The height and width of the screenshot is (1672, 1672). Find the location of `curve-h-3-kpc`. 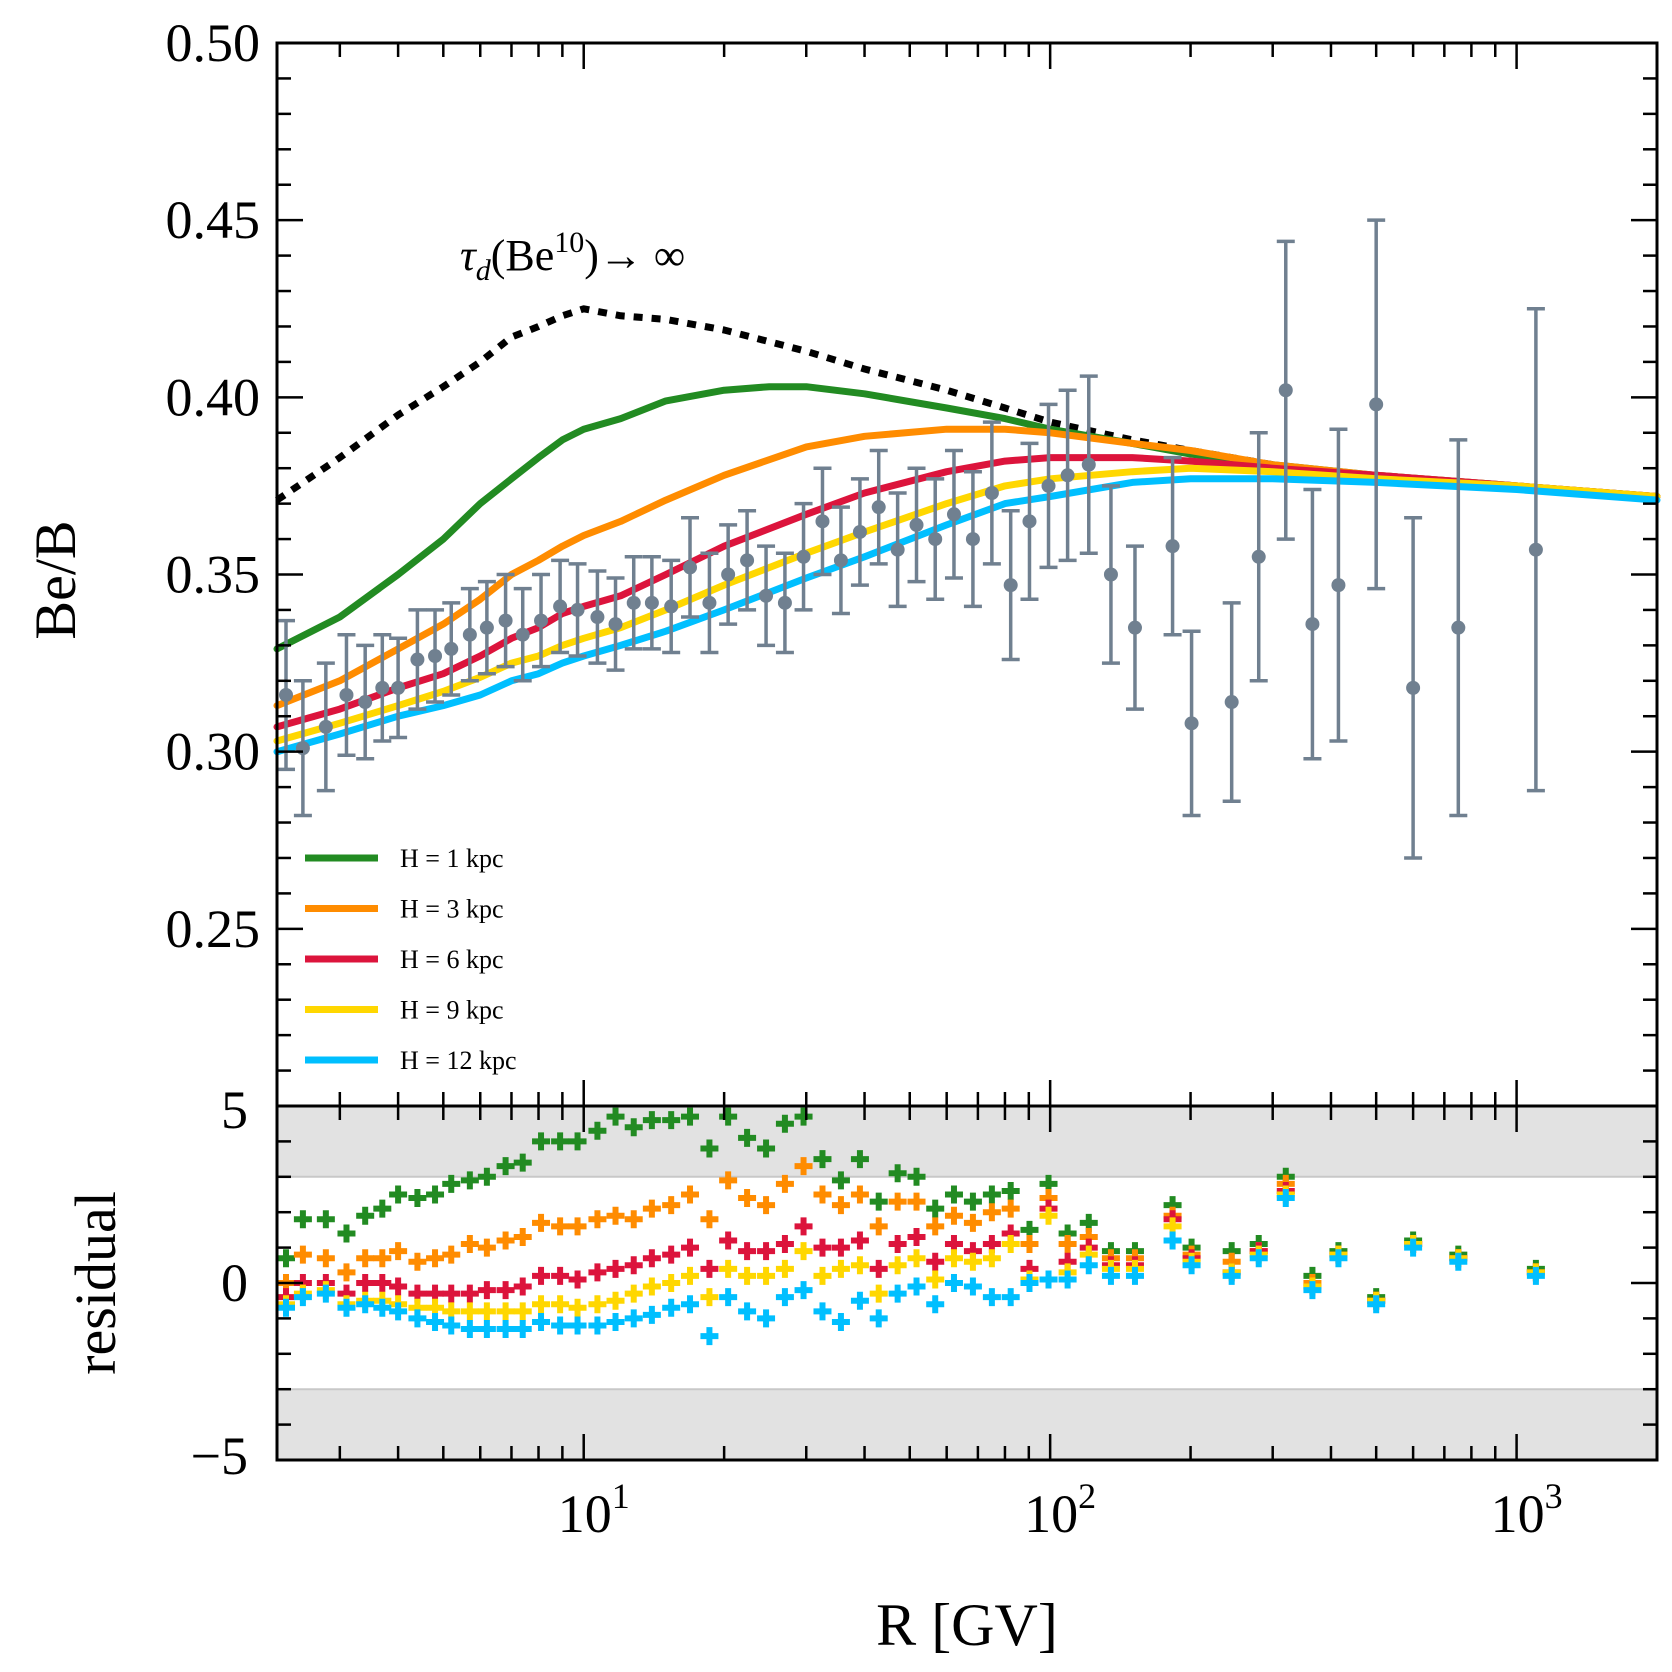

curve-h-3-kpc is located at coordinates (967, 567).